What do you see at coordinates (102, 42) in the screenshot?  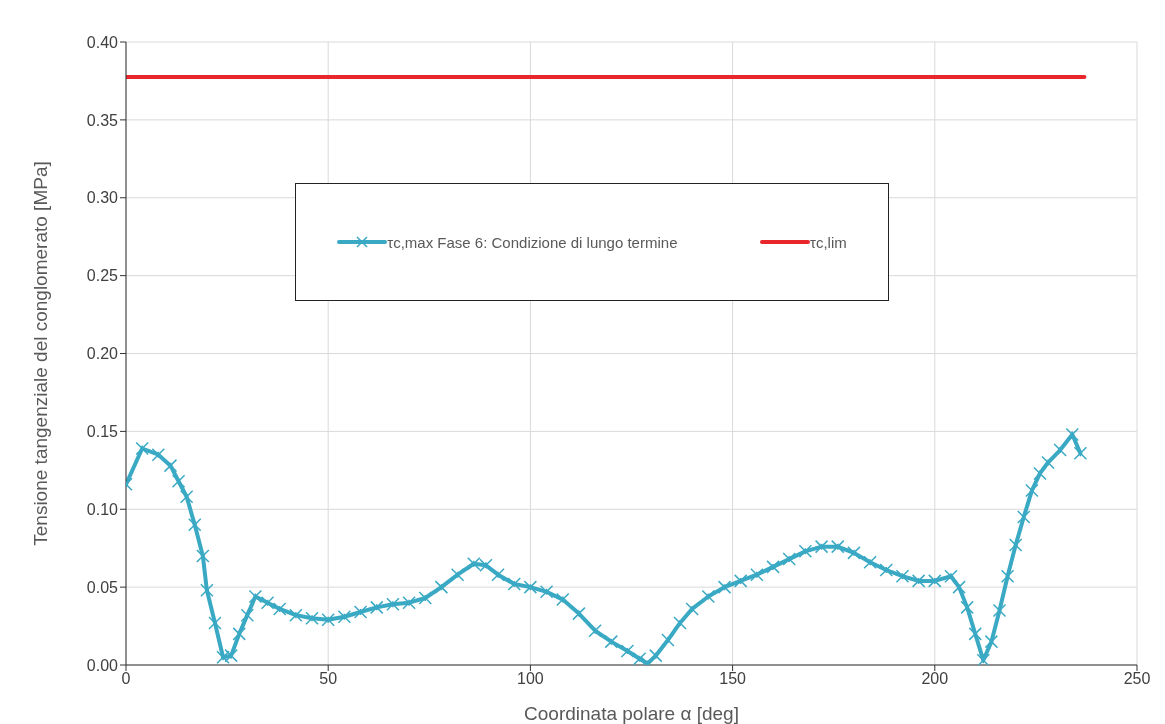 I see `y-tick-label: 0.40` at bounding box center [102, 42].